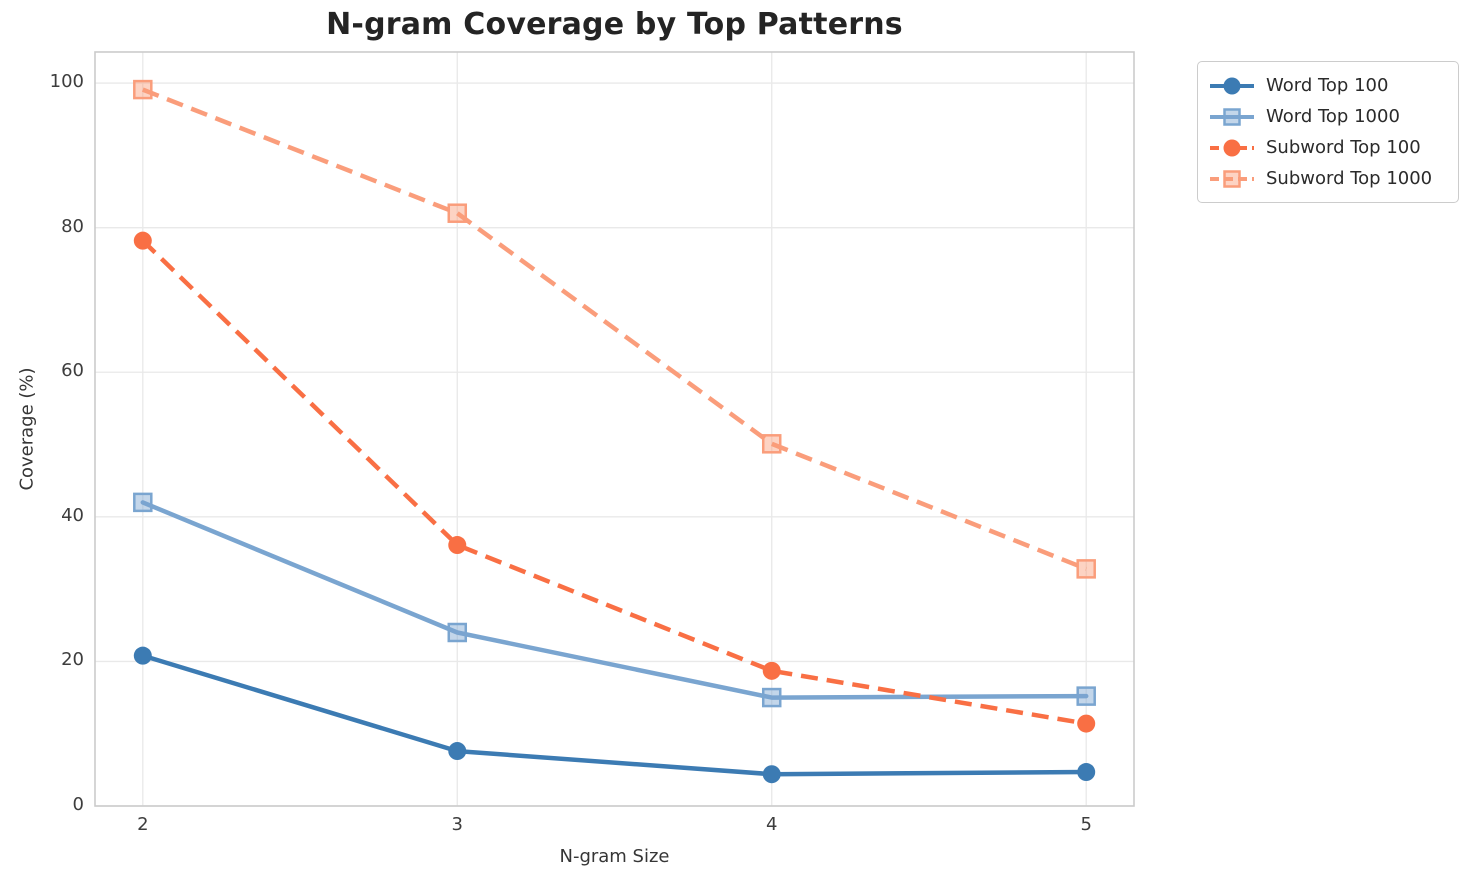 The image size is (1478, 885). Describe the element at coordinates (78, 804) in the screenshot. I see `y-tick-label: 0` at that location.